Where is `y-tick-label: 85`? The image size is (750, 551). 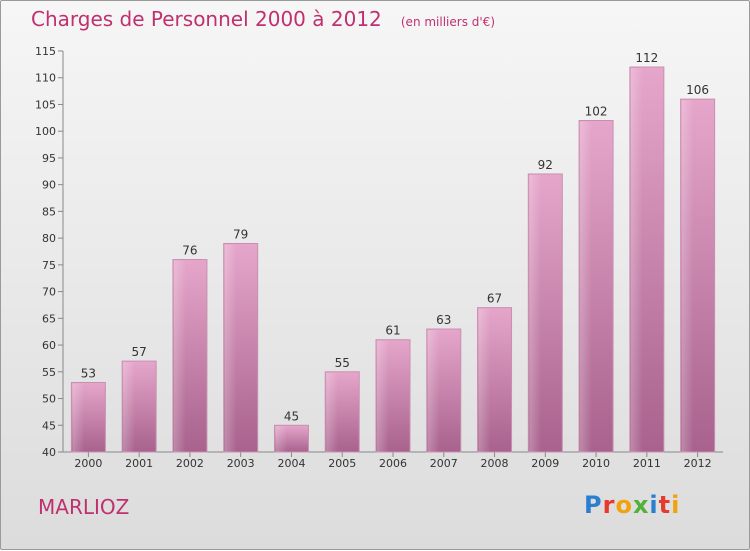
y-tick-label: 85 is located at coordinates (49, 211).